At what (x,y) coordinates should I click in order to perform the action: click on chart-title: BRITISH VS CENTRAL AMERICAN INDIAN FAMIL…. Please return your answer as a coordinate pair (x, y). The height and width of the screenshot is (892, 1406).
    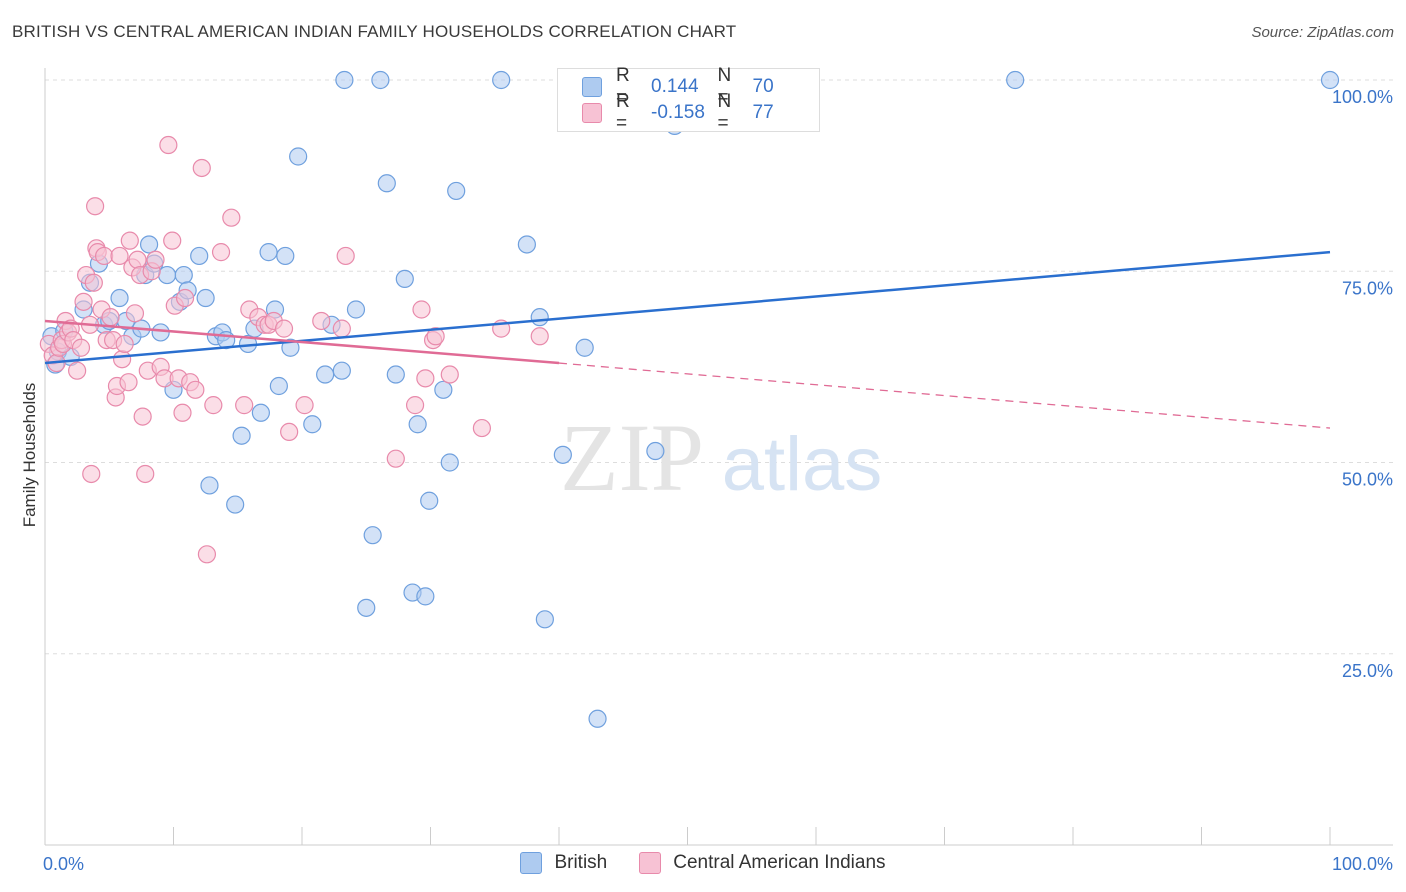
    Looking at the image, I should click on (374, 31).